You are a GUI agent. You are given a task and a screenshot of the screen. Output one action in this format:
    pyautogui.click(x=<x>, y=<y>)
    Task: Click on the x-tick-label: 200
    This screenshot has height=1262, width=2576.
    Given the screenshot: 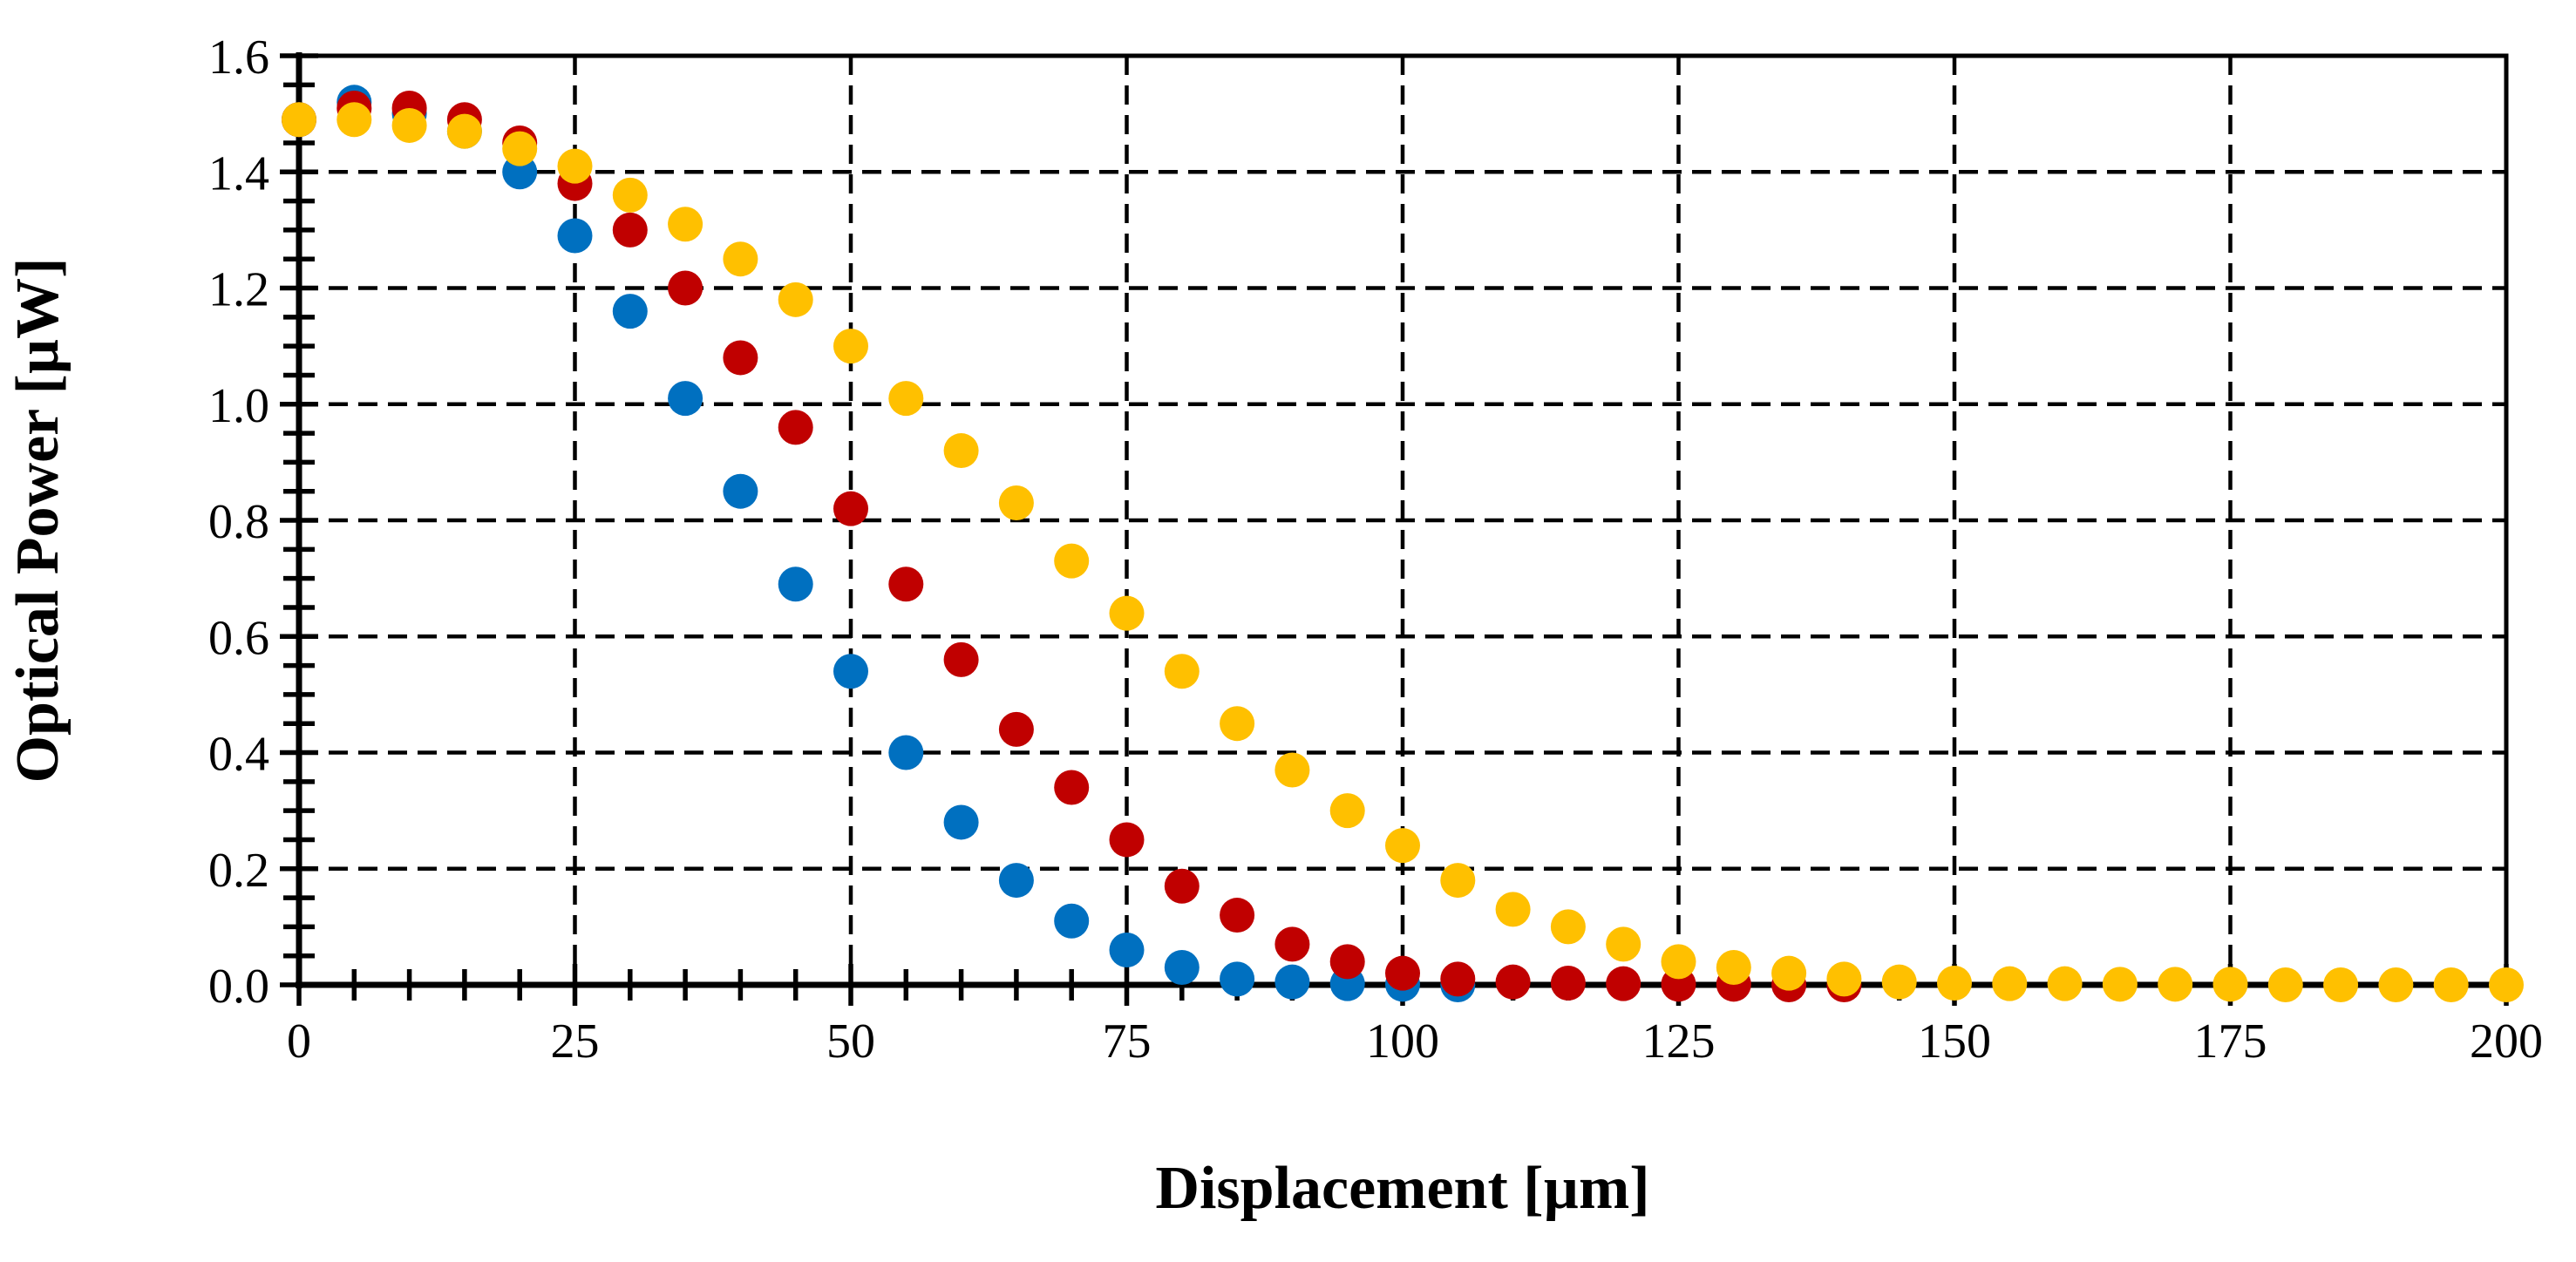 What is the action you would take?
    pyautogui.click(x=2506, y=1041)
    